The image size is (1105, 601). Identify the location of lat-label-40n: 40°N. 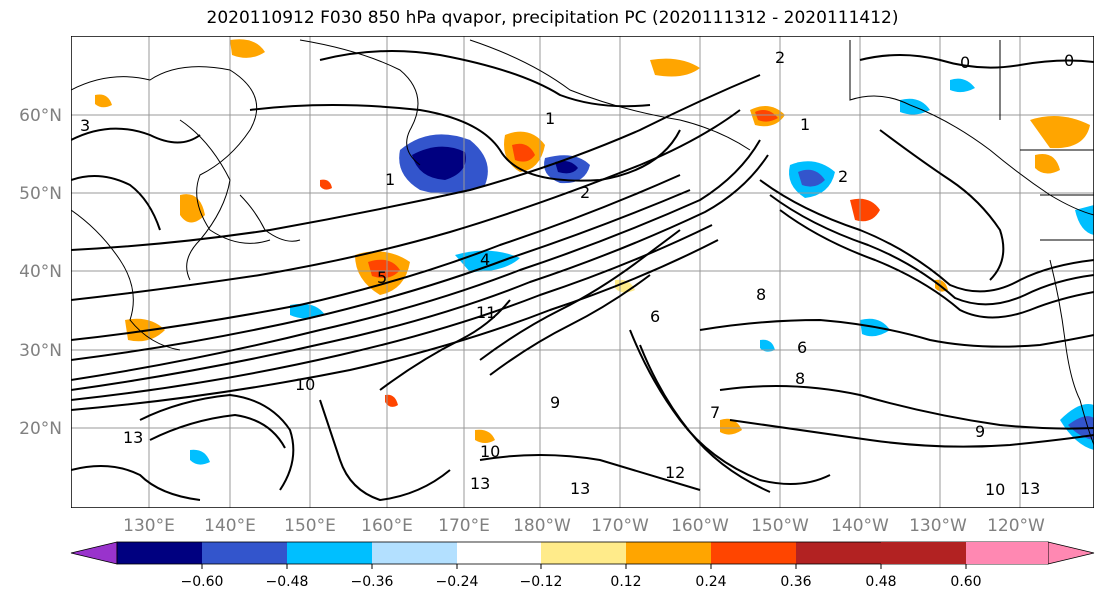
(40, 272).